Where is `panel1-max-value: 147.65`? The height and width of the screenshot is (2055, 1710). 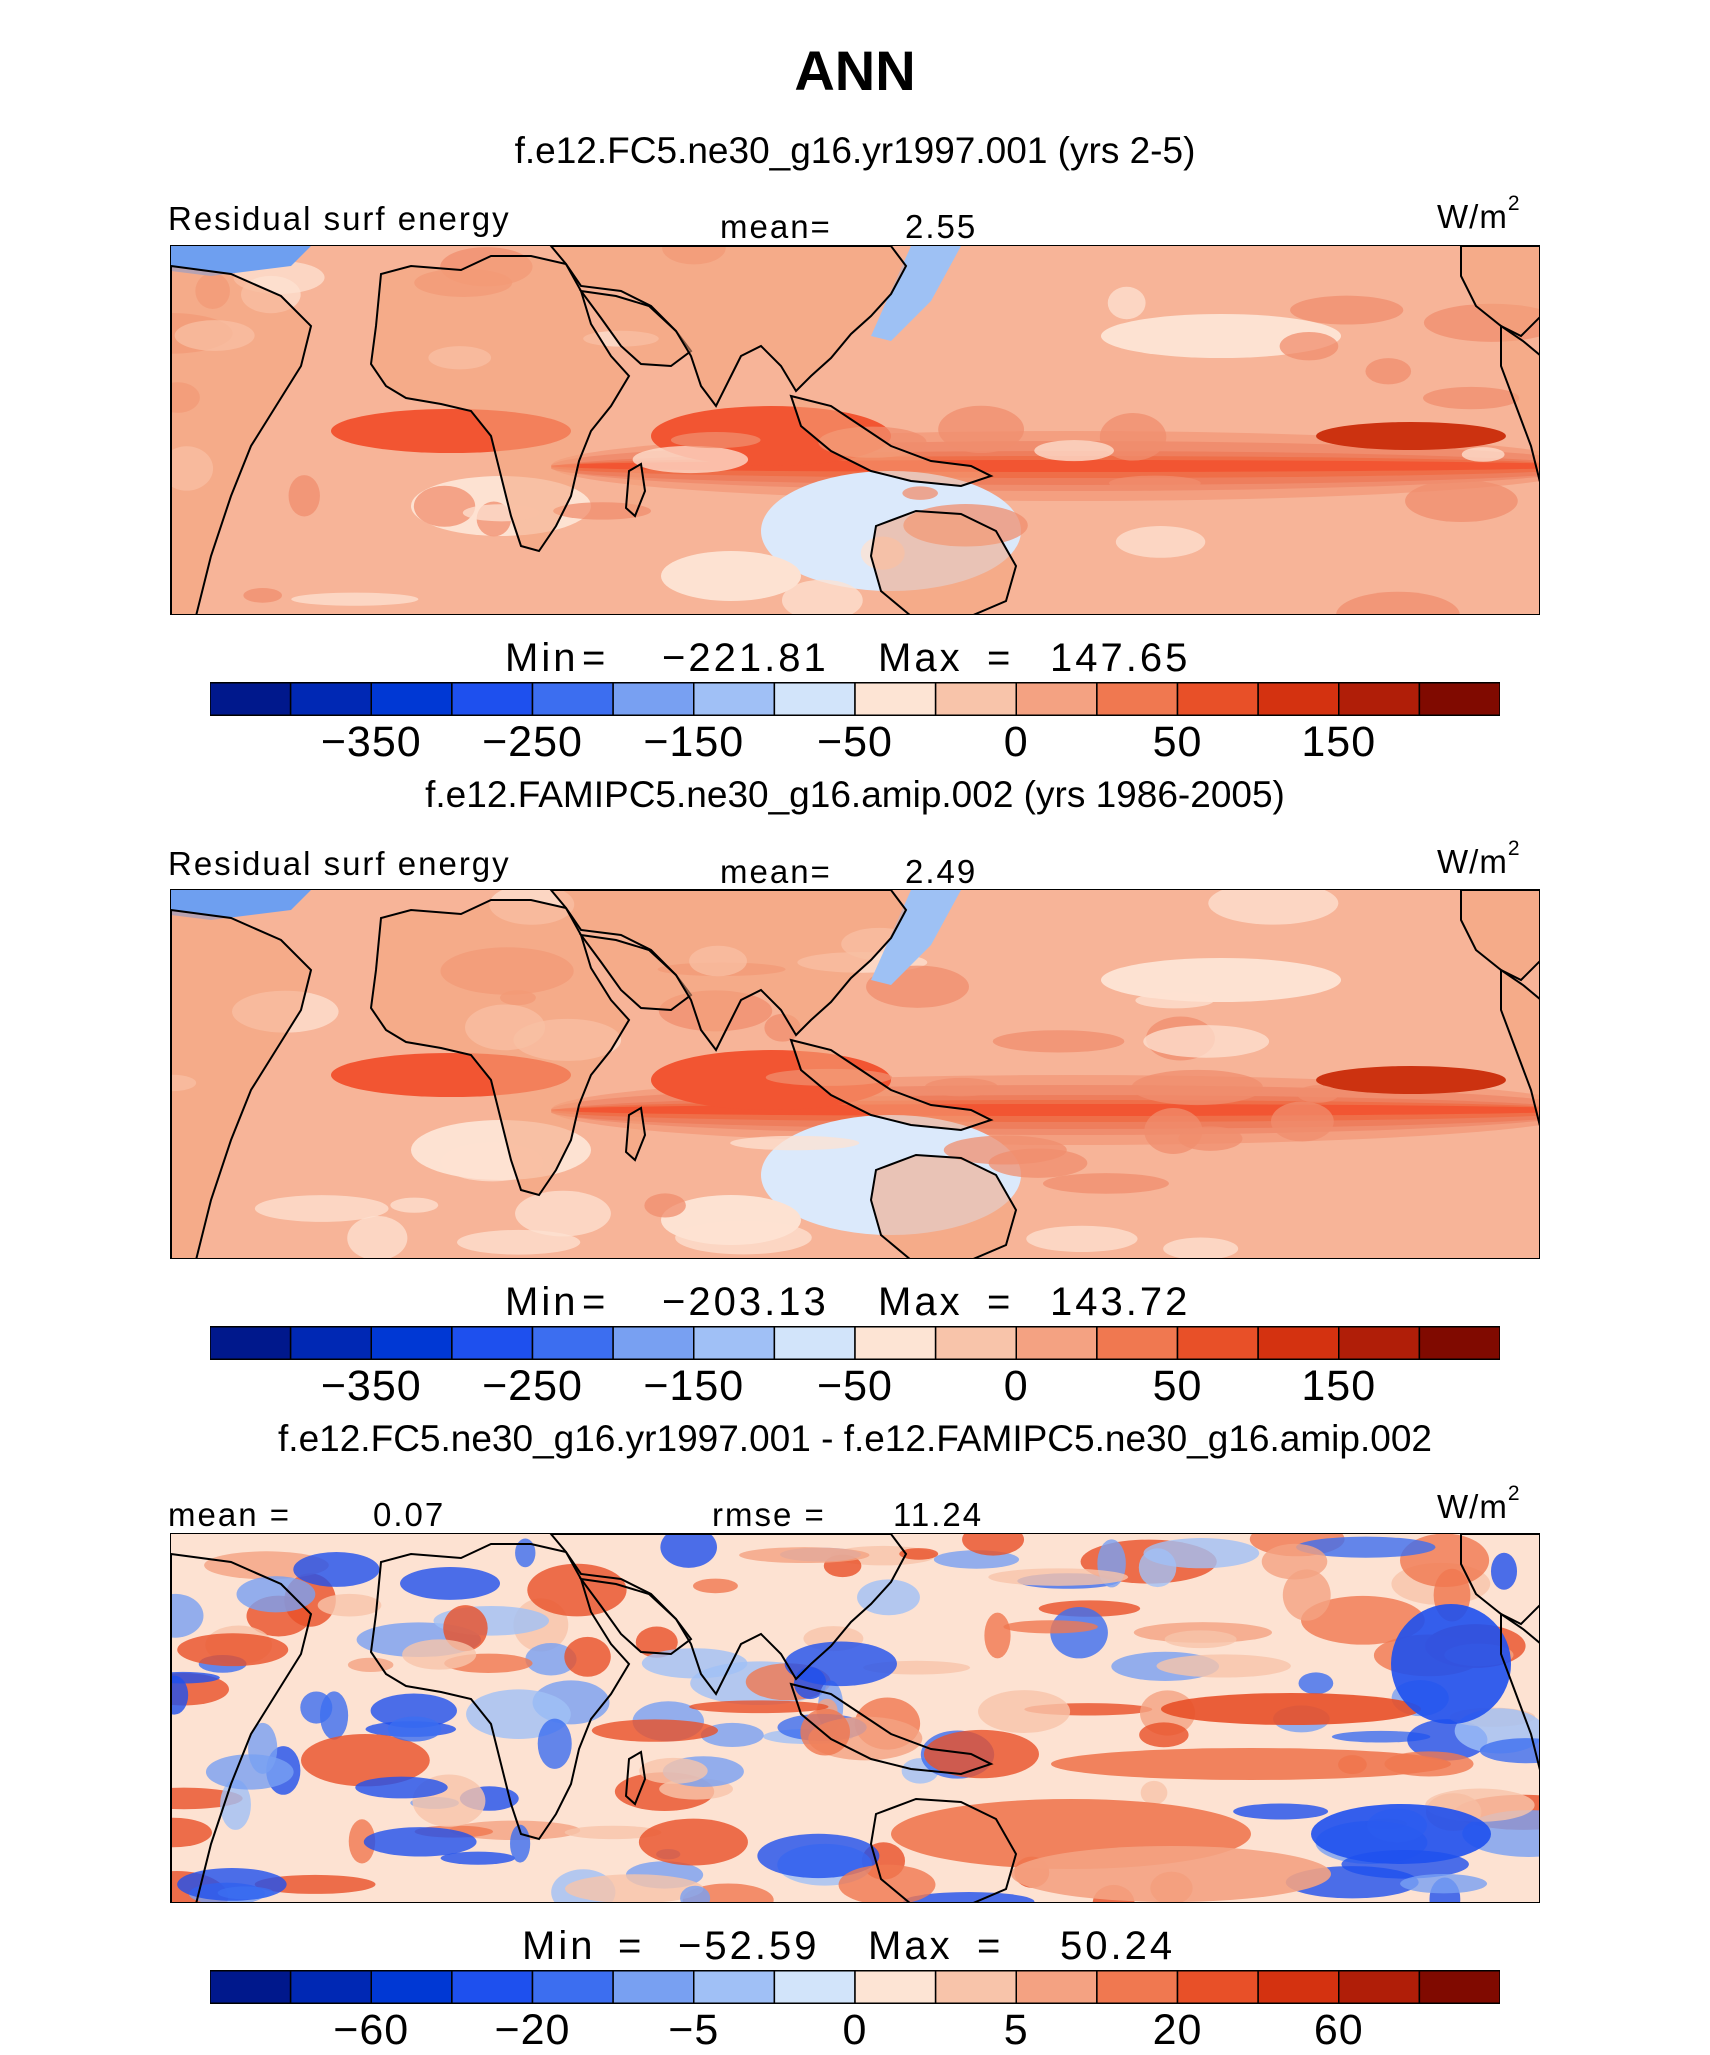 panel1-max-value: 147.65 is located at coordinates (1120, 658).